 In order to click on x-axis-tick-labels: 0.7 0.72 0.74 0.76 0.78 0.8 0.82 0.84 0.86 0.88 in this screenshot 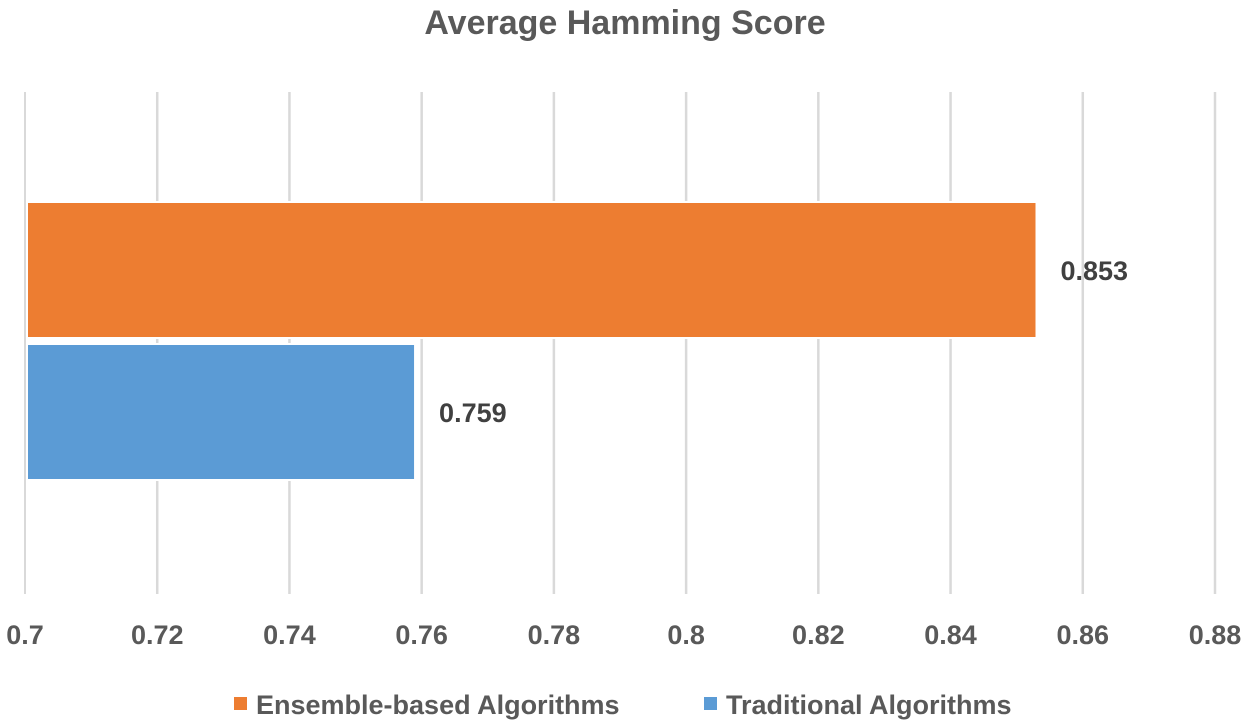, I will do `click(623, 635)`.